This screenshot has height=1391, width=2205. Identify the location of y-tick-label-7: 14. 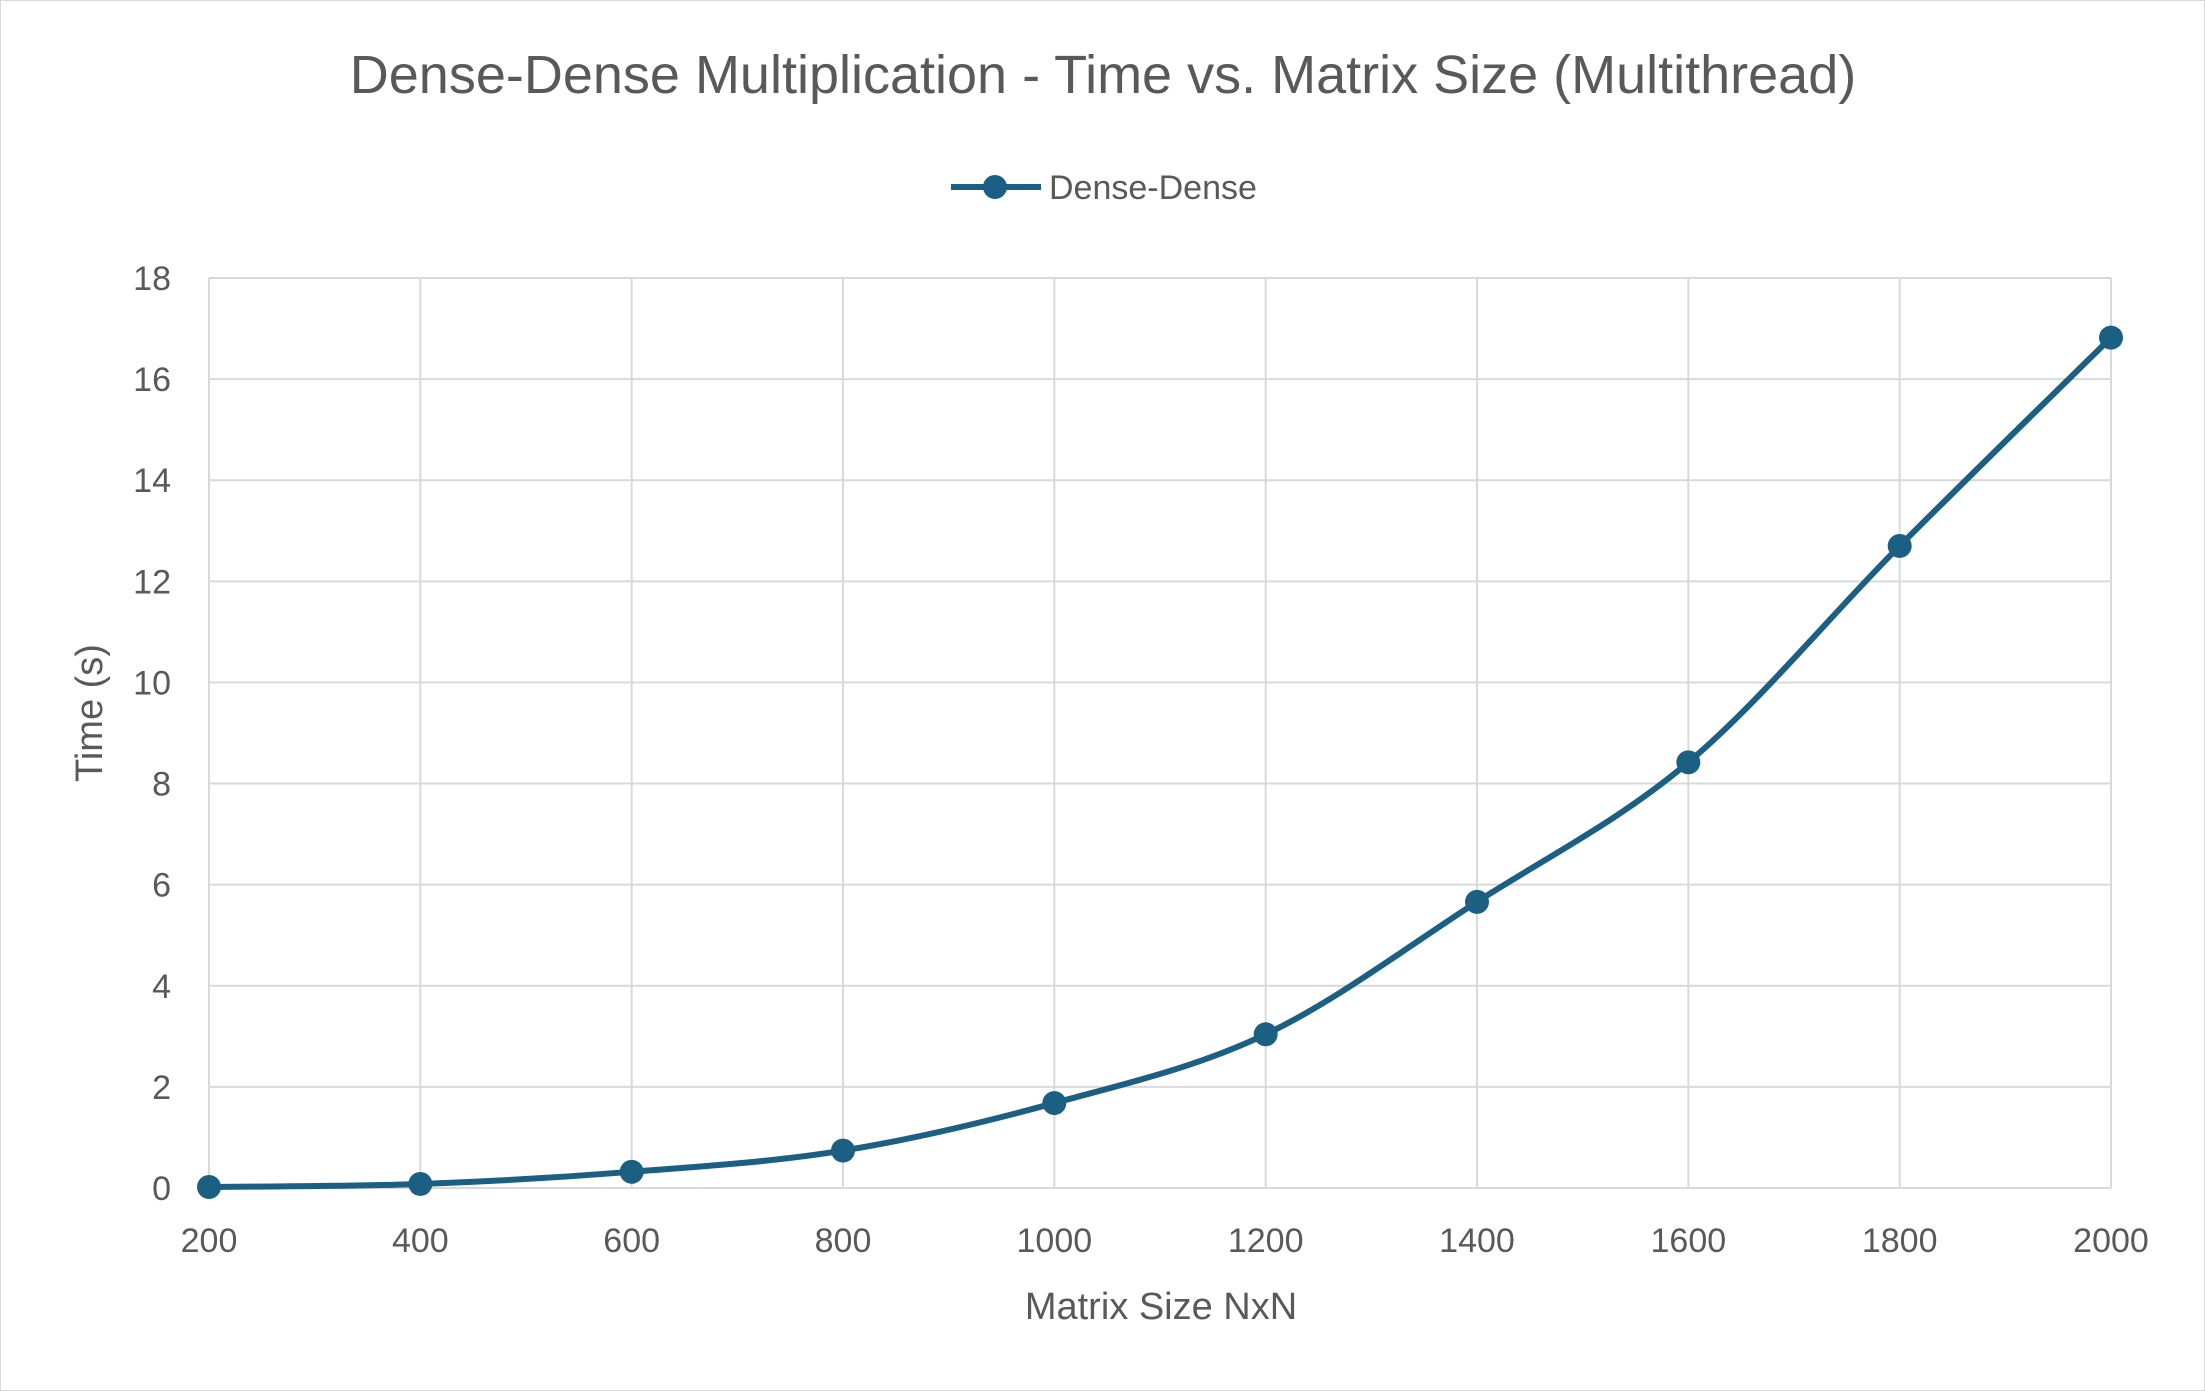
(152, 481).